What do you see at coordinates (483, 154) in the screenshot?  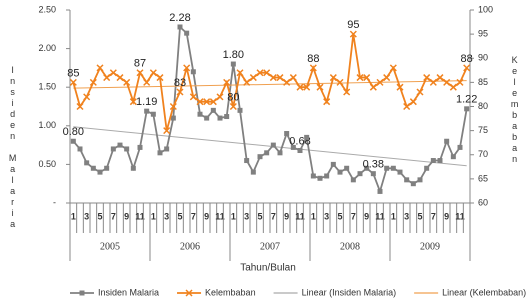 I see `y2-tick-label: 70` at bounding box center [483, 154].